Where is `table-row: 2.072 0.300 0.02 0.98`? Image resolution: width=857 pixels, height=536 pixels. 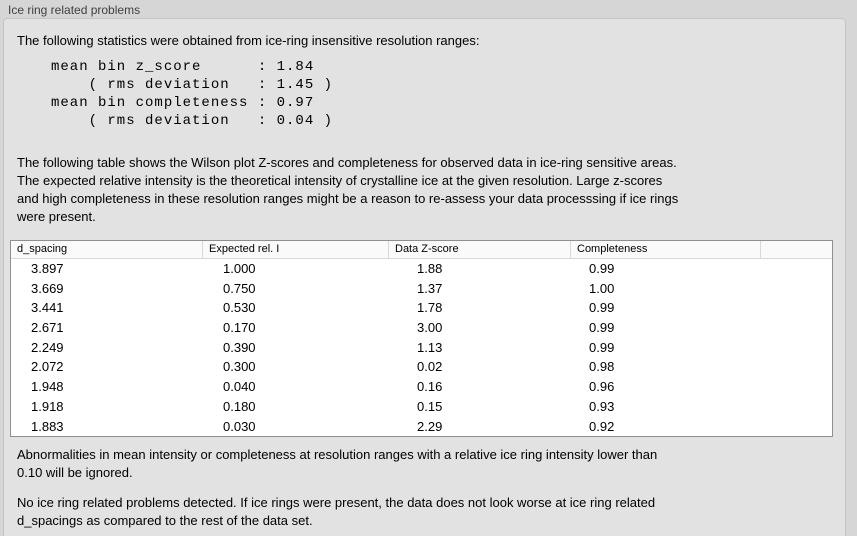 table-row: 2.072 0.300 0.02 0.98 is located at coordinates (421, 367).